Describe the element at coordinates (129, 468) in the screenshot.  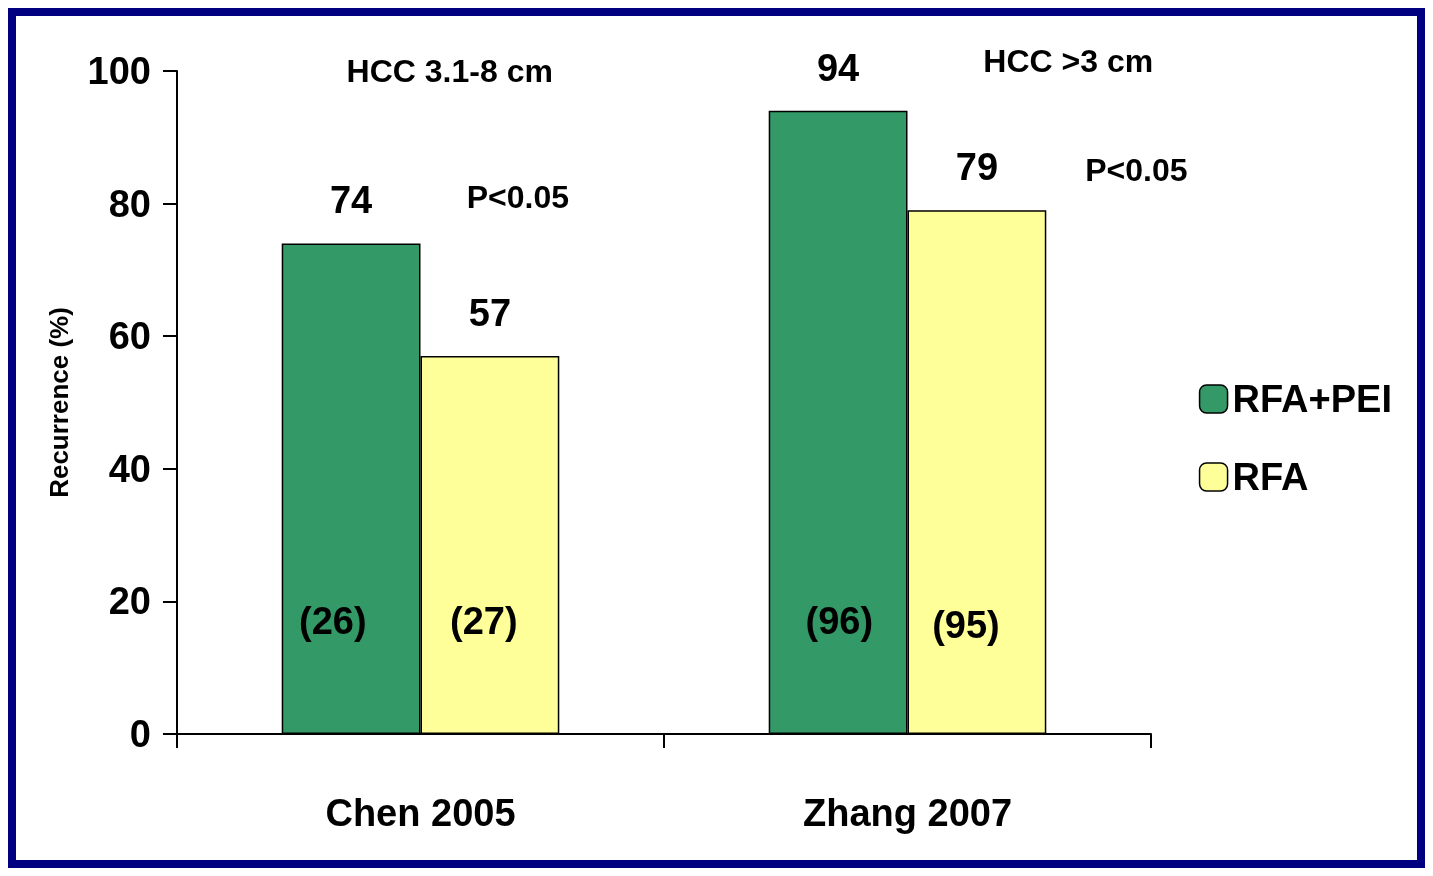
I see `y-tick-label: 40` at that location.